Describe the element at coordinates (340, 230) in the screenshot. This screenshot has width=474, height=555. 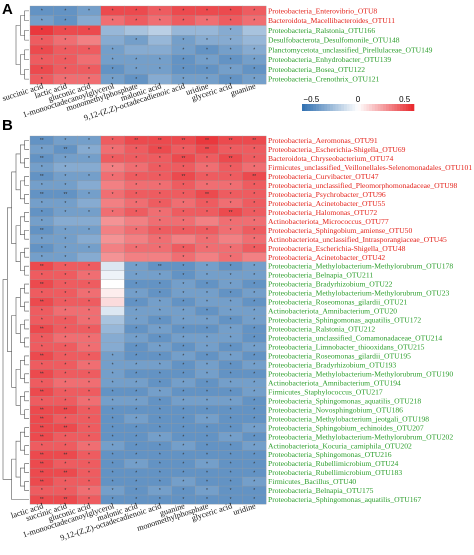
I see `row-label: Proteobacteria_Sphingobium_amiense_OTU50` at that location.